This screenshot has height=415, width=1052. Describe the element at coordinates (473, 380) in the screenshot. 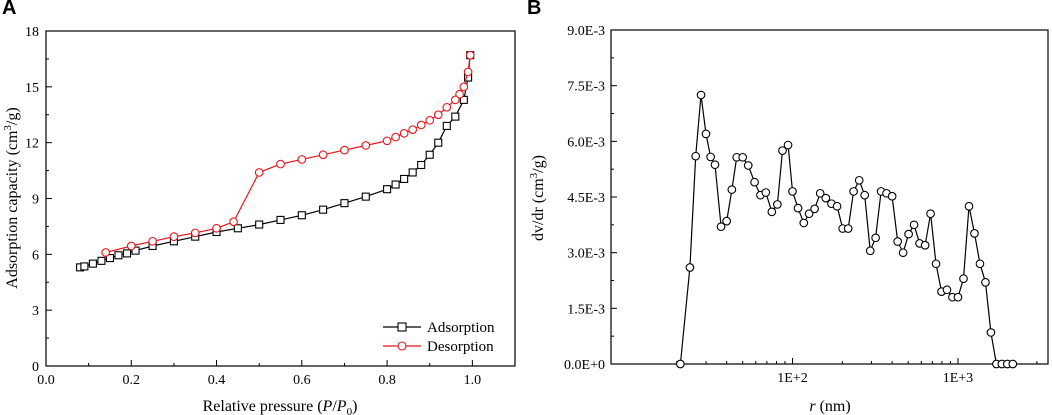

I see `x-tick-label: 1.0` at that location.